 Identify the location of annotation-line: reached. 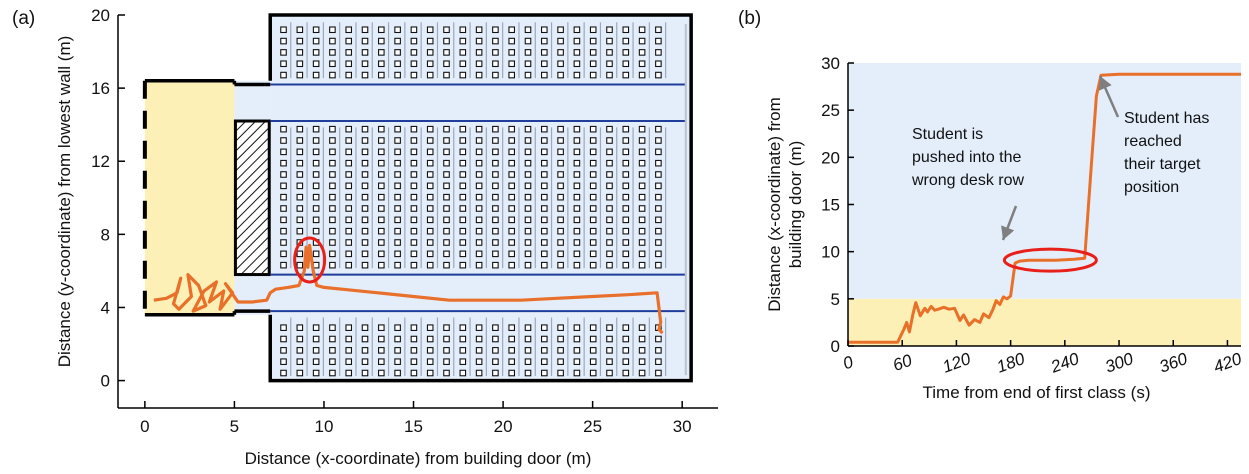
(1153, 141).